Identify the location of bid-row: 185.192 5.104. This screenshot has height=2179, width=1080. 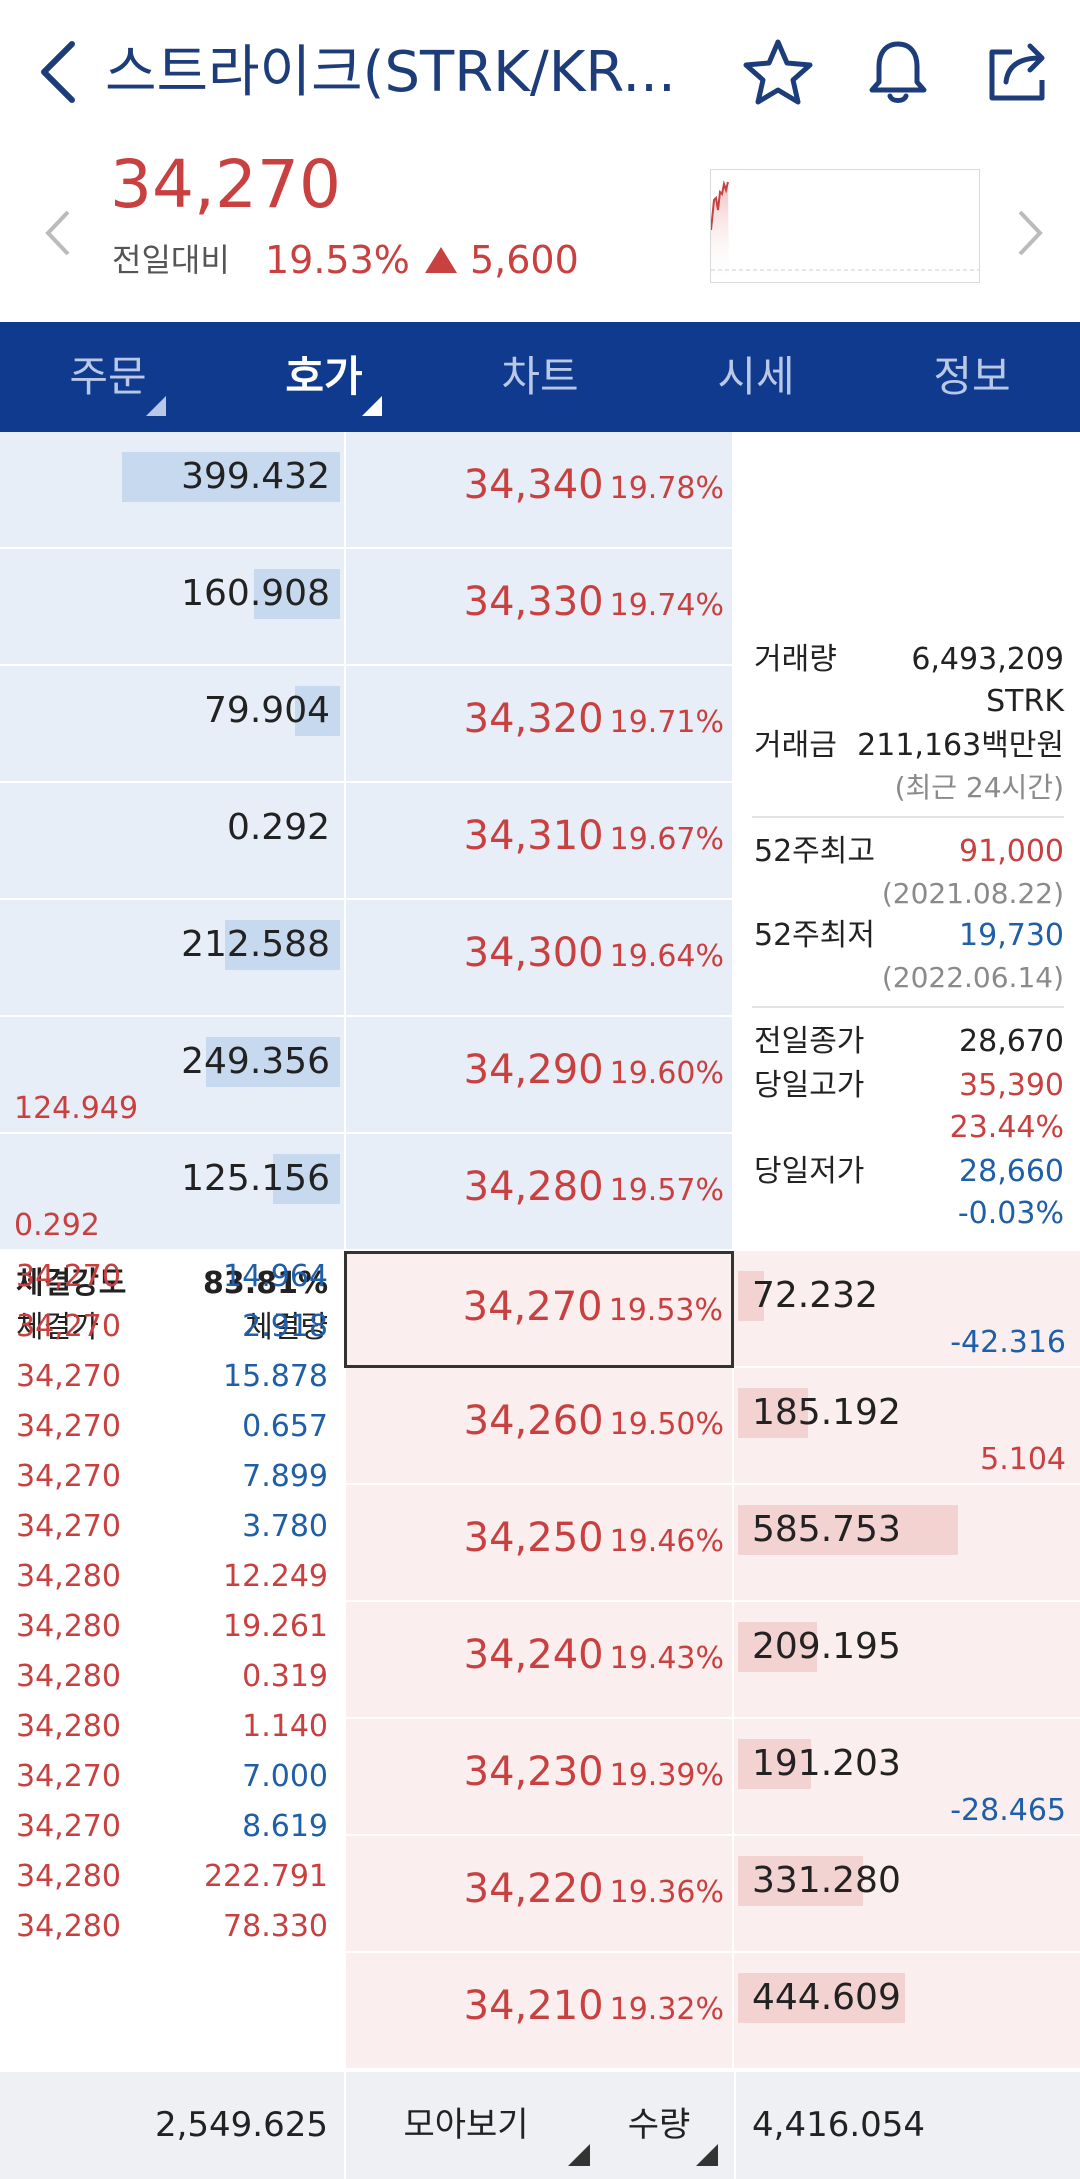
(907, 1426).